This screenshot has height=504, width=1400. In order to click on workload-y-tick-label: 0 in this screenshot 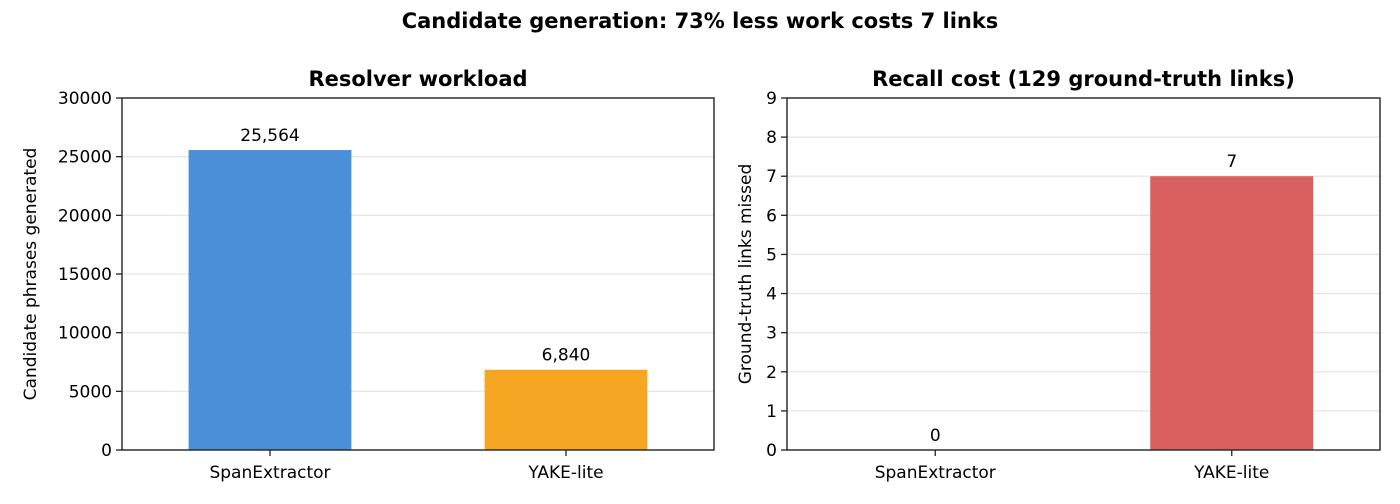, I will do `click(106, 451)`.